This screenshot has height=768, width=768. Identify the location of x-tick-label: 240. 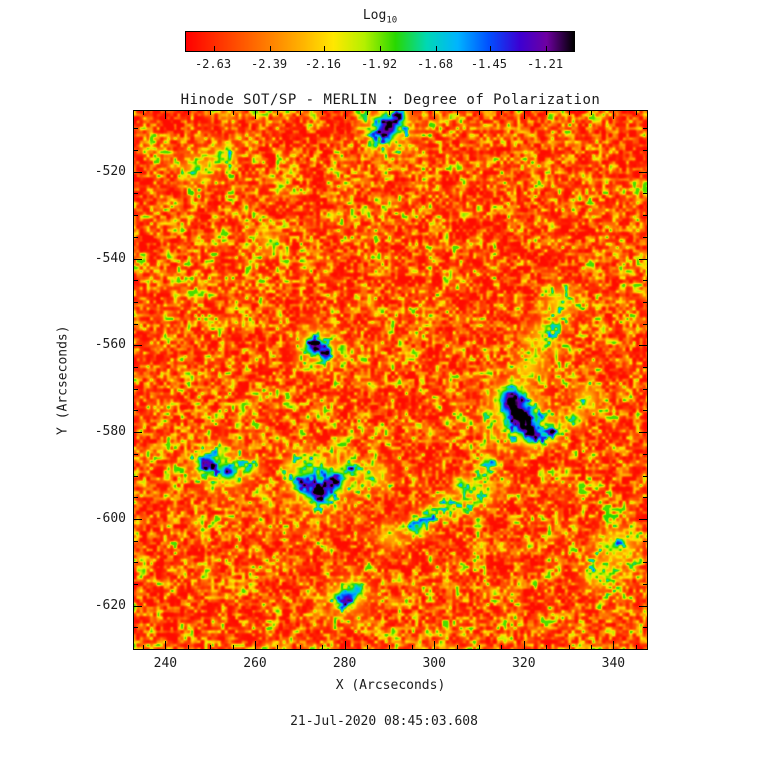
(165, 663).